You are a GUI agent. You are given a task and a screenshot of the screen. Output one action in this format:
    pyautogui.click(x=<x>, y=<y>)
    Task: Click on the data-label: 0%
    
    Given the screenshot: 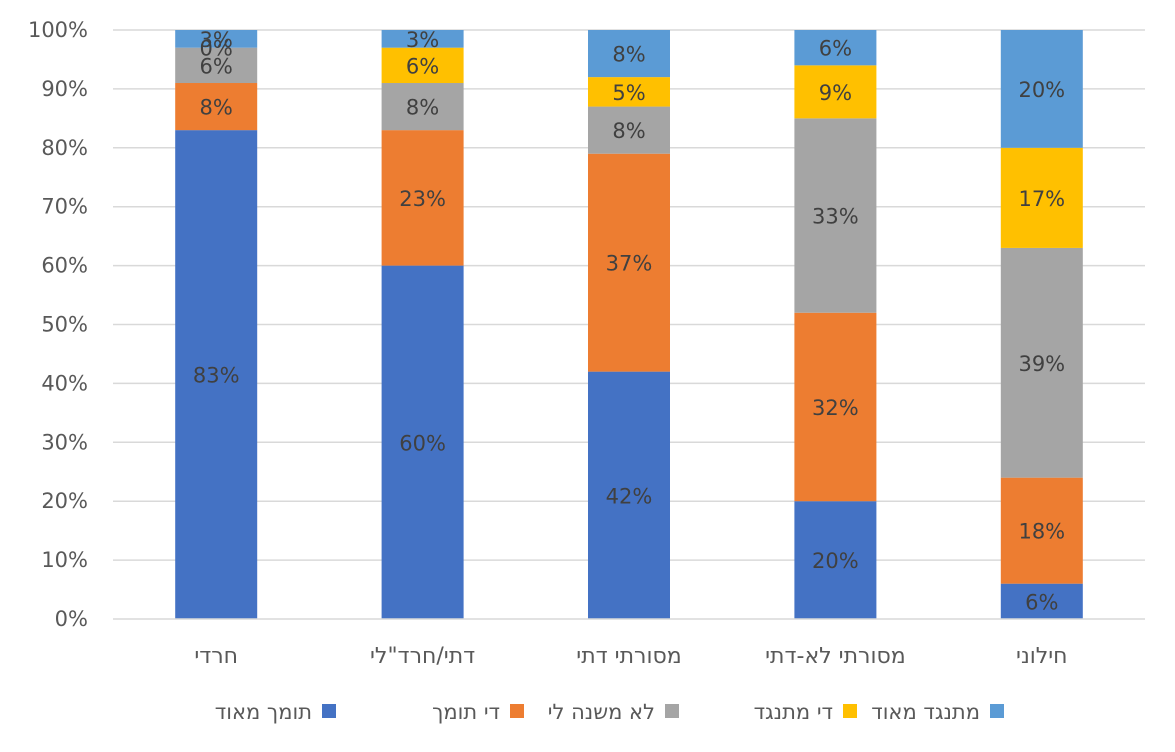 What is the action you would take?
    pyautogui.click(x=216, y=49)
    